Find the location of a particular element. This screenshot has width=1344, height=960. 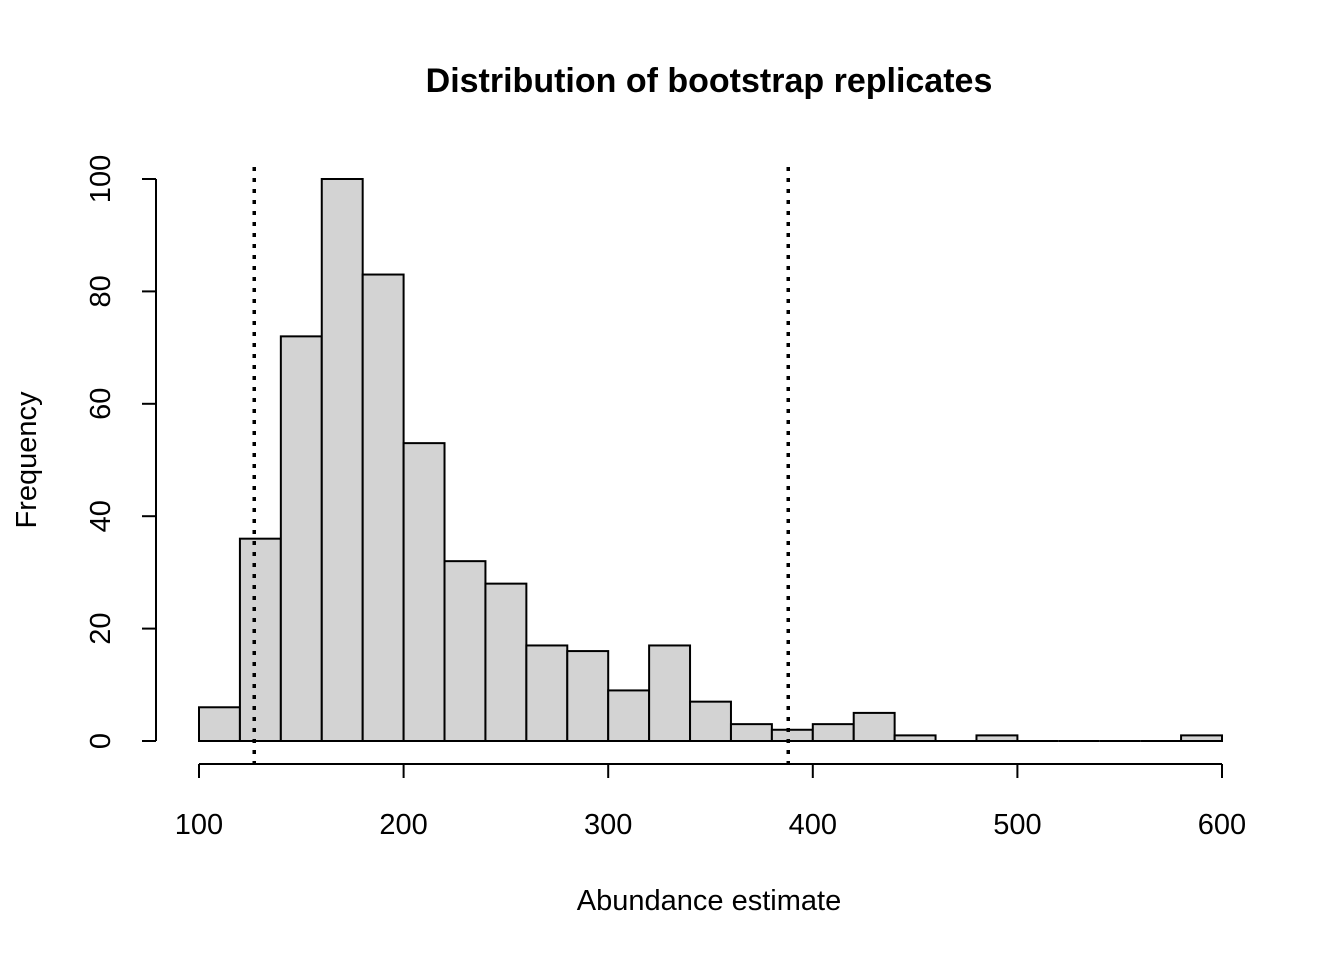

y-axis-label: Frequency is located at coordinates (27, 460).